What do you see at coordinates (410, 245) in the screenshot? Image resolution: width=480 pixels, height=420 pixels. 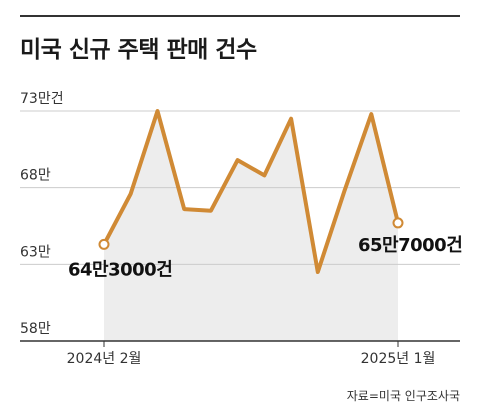 I see `data-label: 65만7000건` at bounding box center [410, 245].